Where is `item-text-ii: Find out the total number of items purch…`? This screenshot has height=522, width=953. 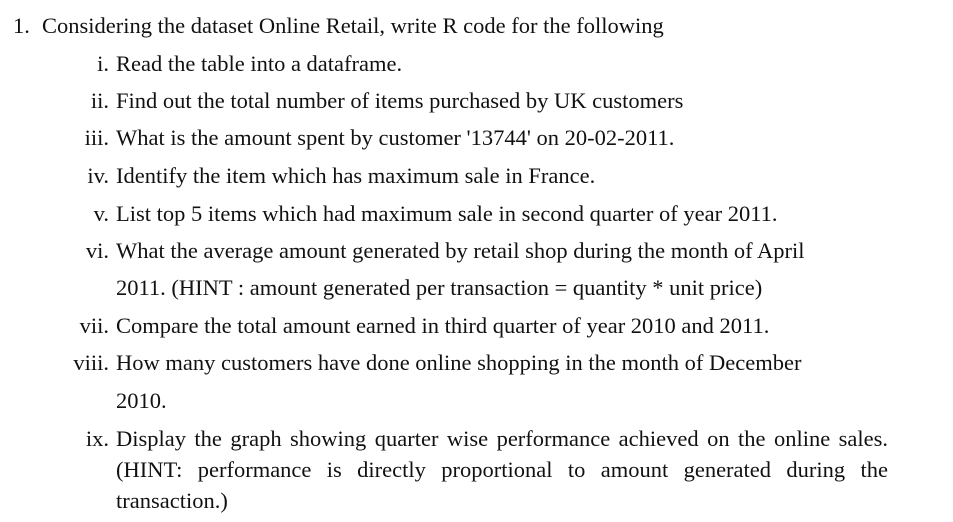 item-text-ii: Find out the total number of items purch… is located at coordinates (400, 100).